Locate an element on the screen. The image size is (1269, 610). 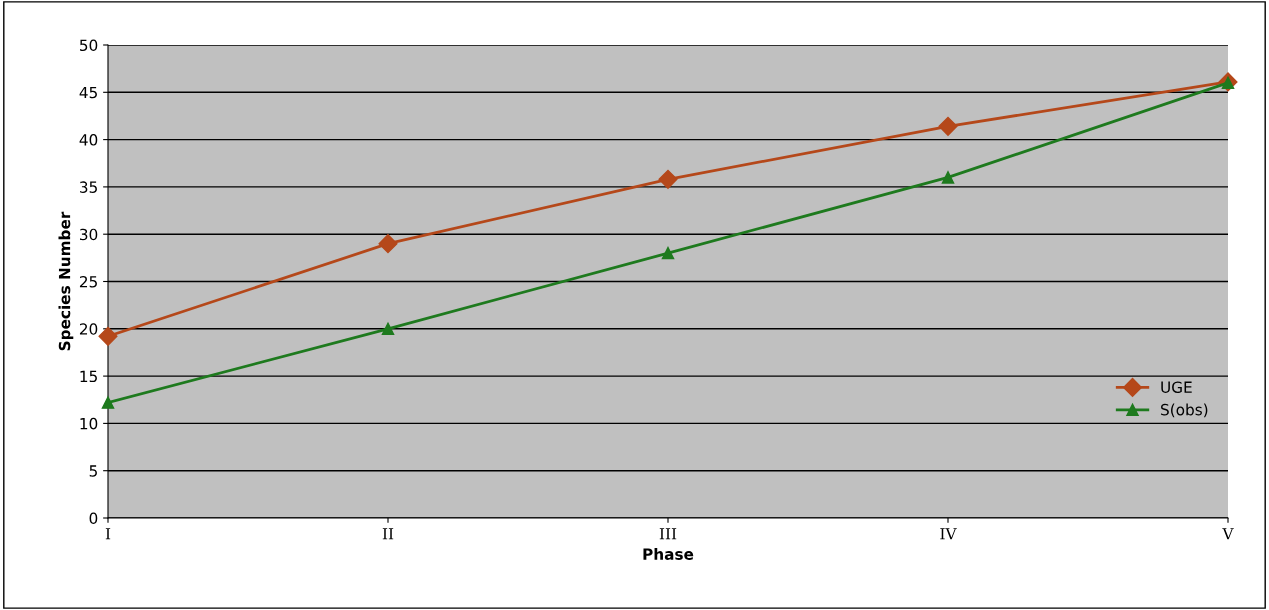
y-tick-label: 25 is located at coordinates (88, 281).